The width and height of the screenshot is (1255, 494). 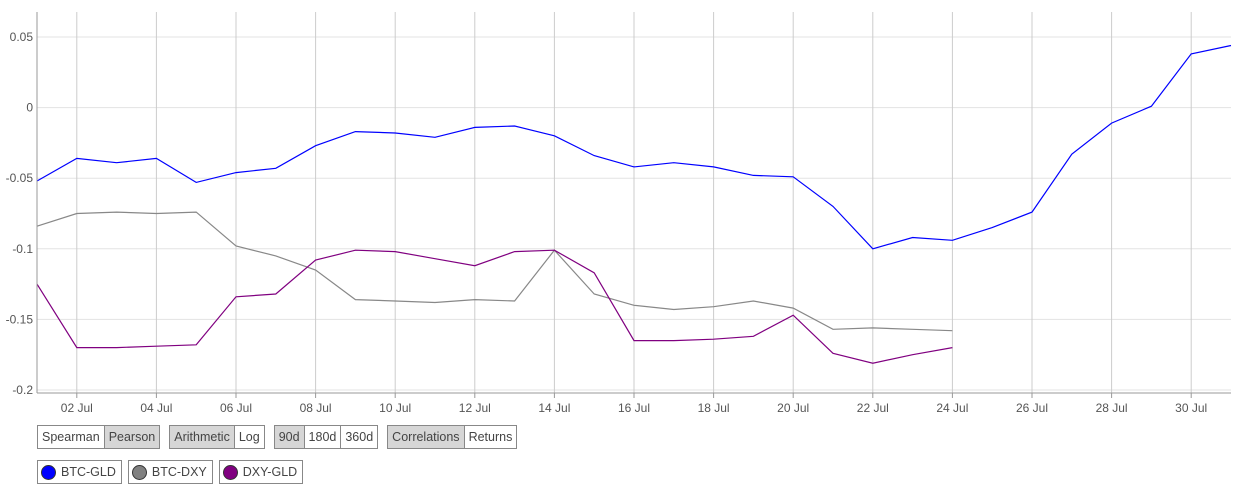 I want to click on scale-toggle: Arithmetic Log, so click(x=217, y=437).